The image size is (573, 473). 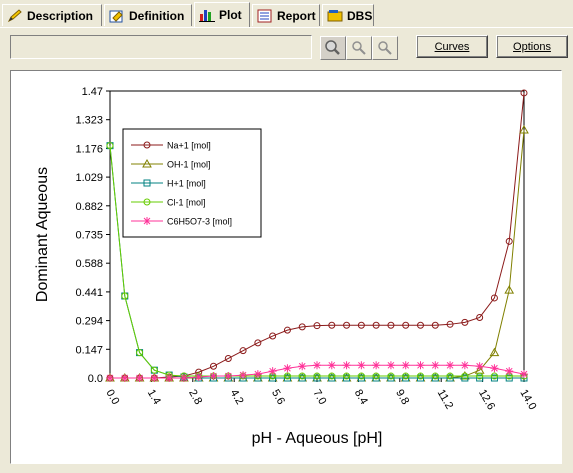 What do you see at coordinates (89, 264) in the screenshot?
I see `y-tick-label: 0.588` at bounding box center [89, 264].